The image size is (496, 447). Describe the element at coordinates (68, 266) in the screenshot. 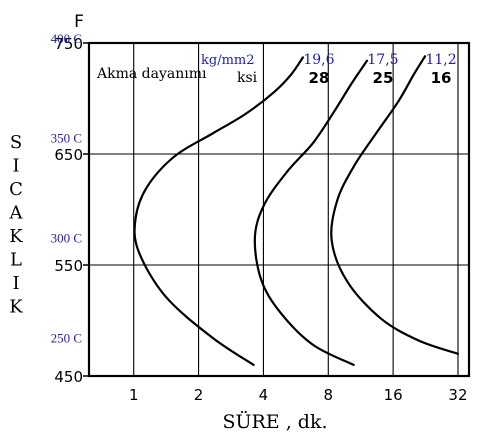

I see `y-tick-label: 550` at that location.